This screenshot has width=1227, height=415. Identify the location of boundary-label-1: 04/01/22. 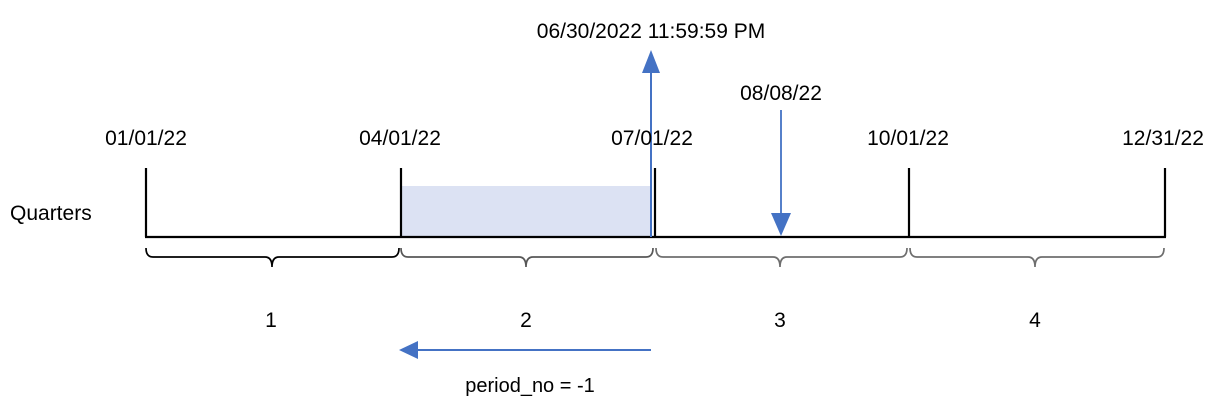
(400, 138).